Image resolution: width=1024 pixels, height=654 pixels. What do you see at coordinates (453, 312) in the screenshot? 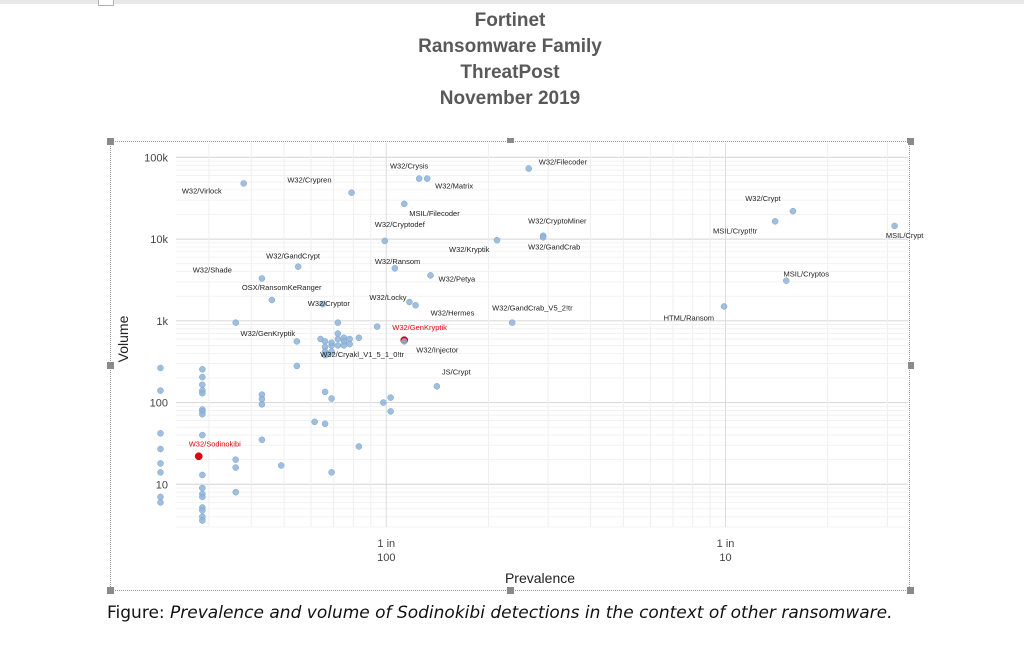
I see `point-label: W32/Hermes` at bounding box center [453, 312].